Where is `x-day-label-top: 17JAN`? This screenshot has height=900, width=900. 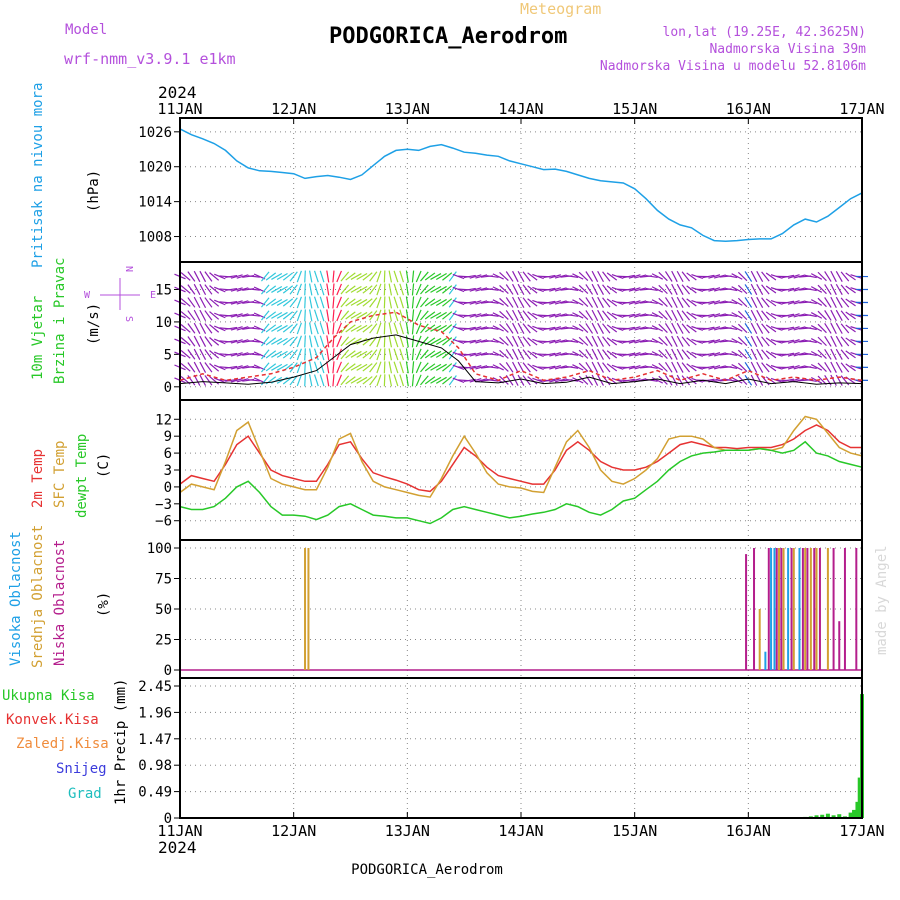
x-day-label-top: 17JAN is located at coordinates (861, 109).